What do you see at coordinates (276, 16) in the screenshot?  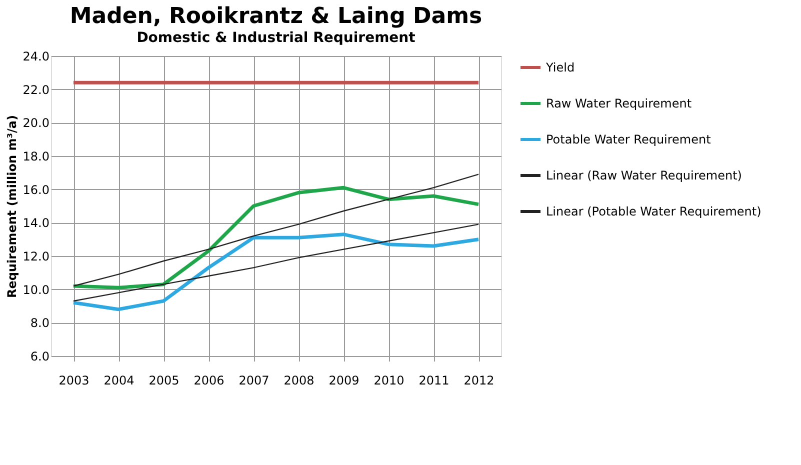 I see `chart-title: Maden, Rooikrantz & Laing Dams` at bounding box center [276, 16].